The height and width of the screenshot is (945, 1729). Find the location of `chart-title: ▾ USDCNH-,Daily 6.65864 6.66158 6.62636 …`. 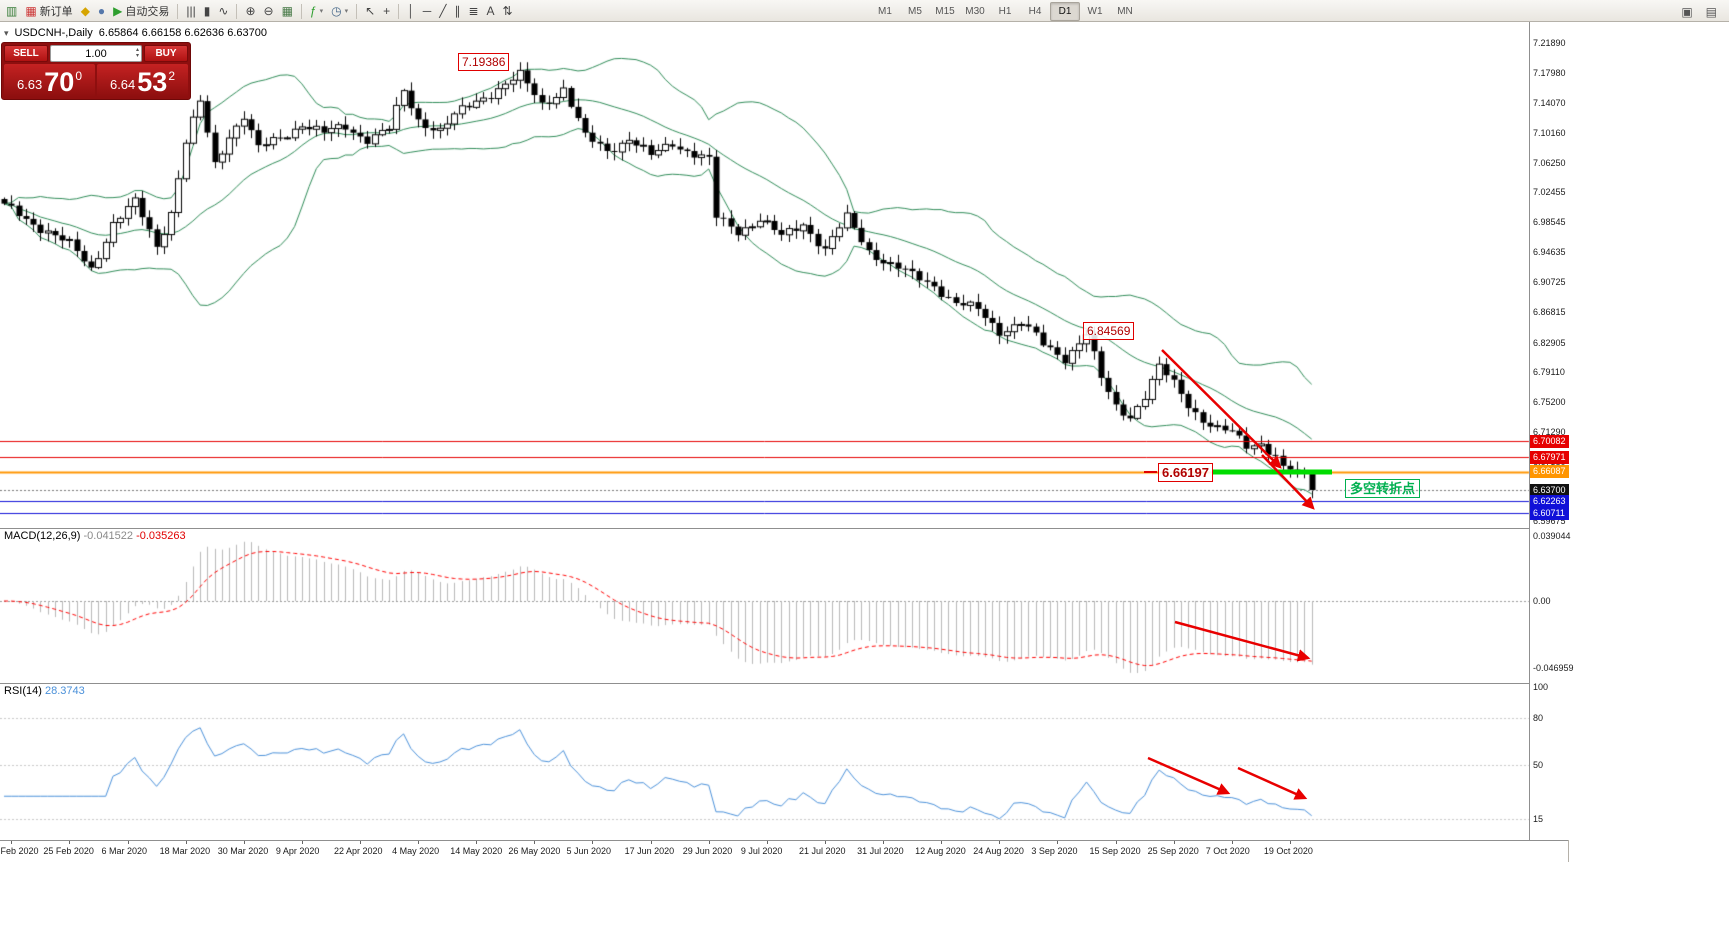

chart-title: ▾ USDCNH-,Daily 6.65864 6.66158 6.62636 … is located at coordinates (135, 33).